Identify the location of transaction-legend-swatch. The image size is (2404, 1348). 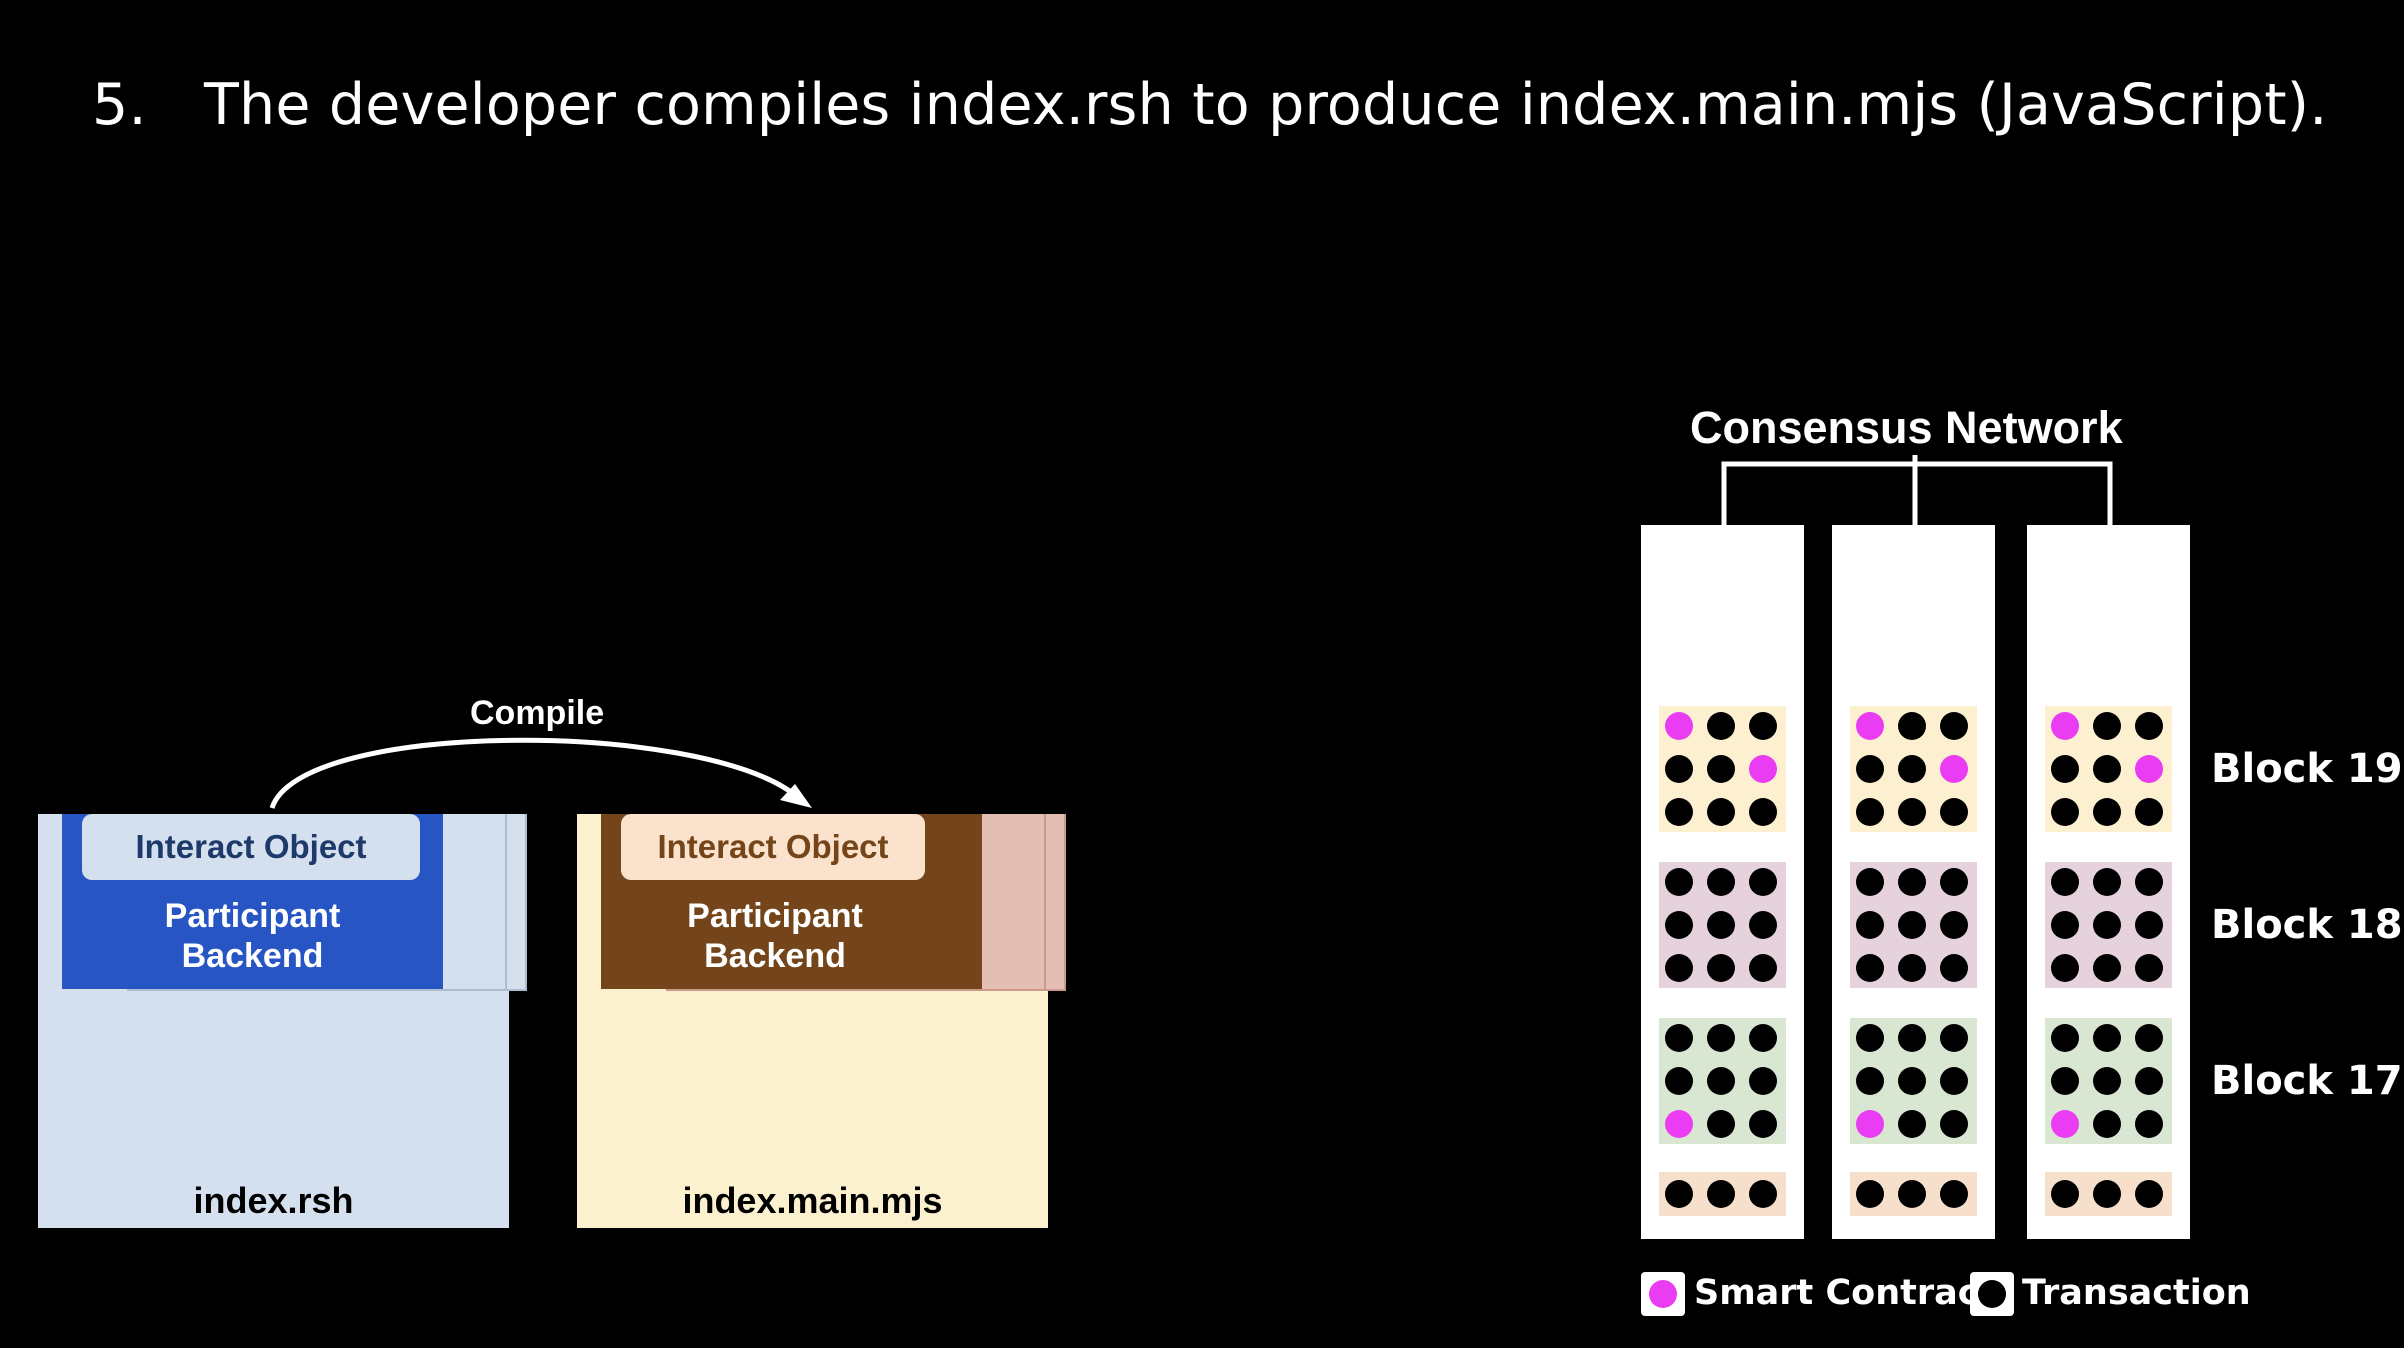
(1992, 1294).